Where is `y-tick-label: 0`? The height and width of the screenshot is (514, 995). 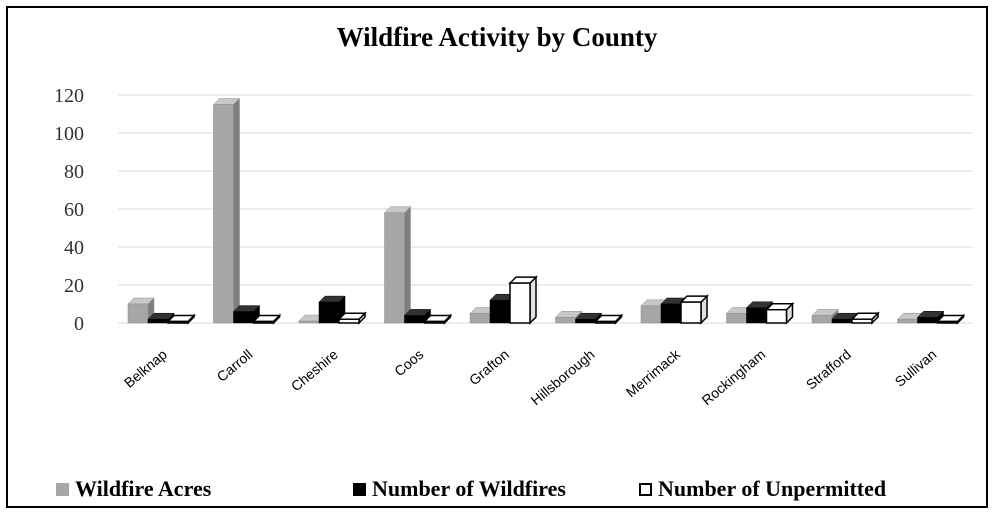 y-tick-label: 0 is located at coordinates (79, 324).